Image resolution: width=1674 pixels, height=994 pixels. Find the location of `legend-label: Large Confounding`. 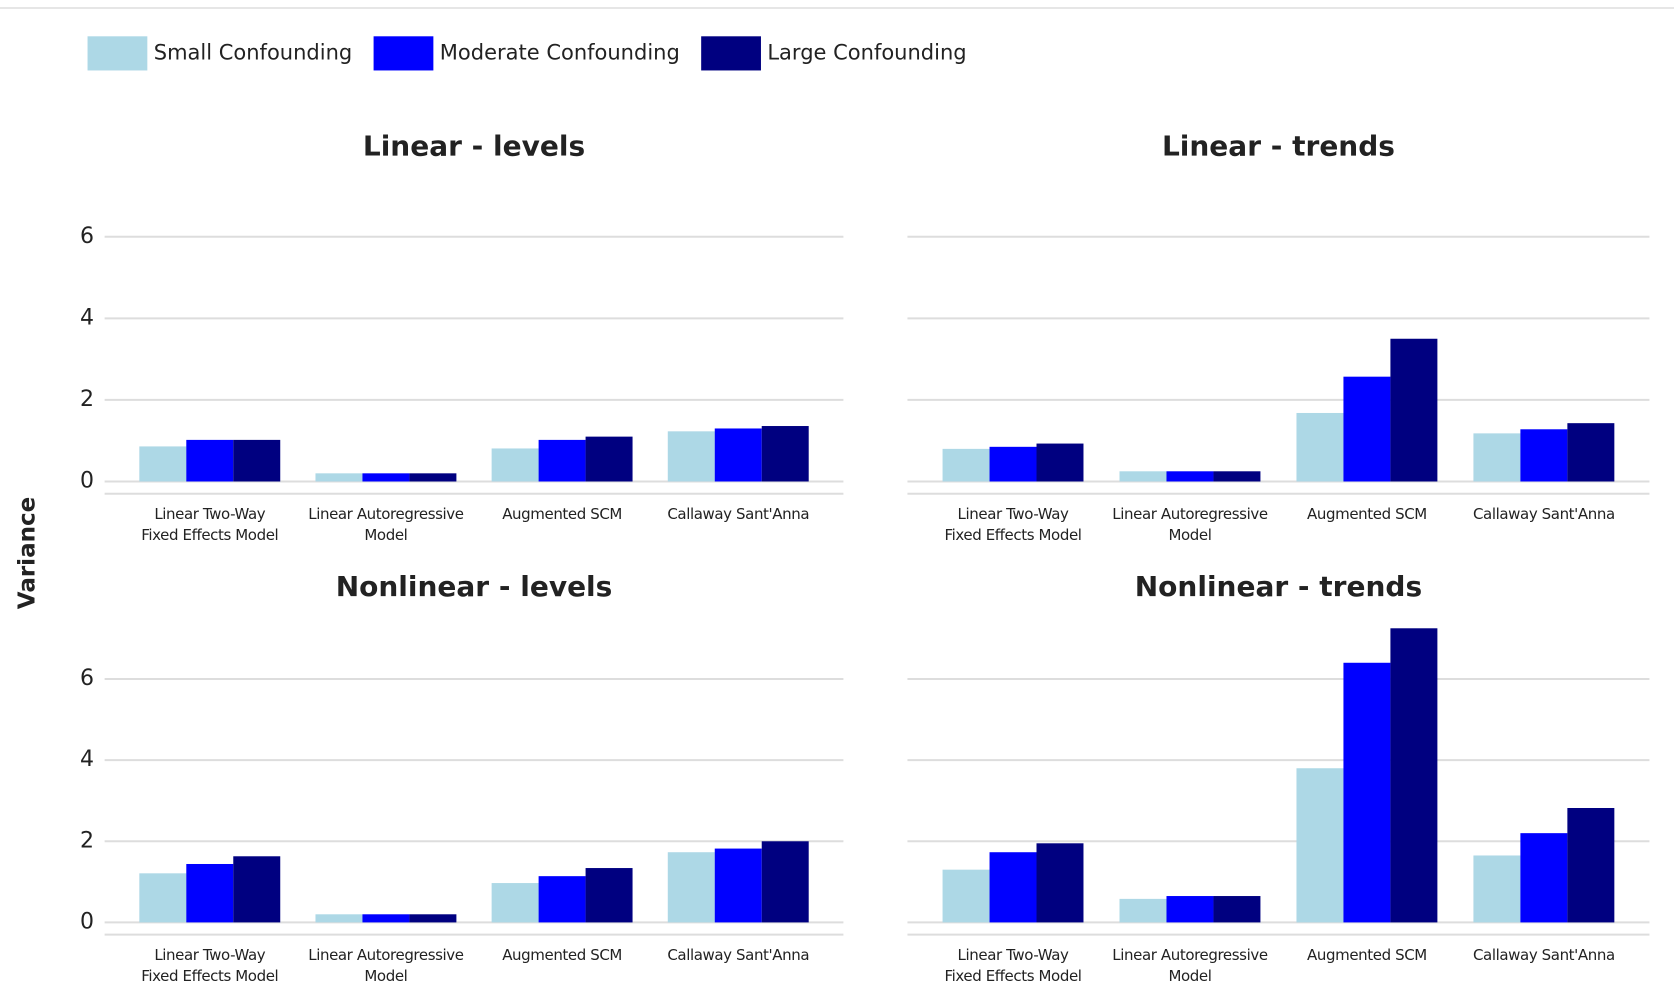

legend-label: Large Confounding is located at coordinates (866, 52).